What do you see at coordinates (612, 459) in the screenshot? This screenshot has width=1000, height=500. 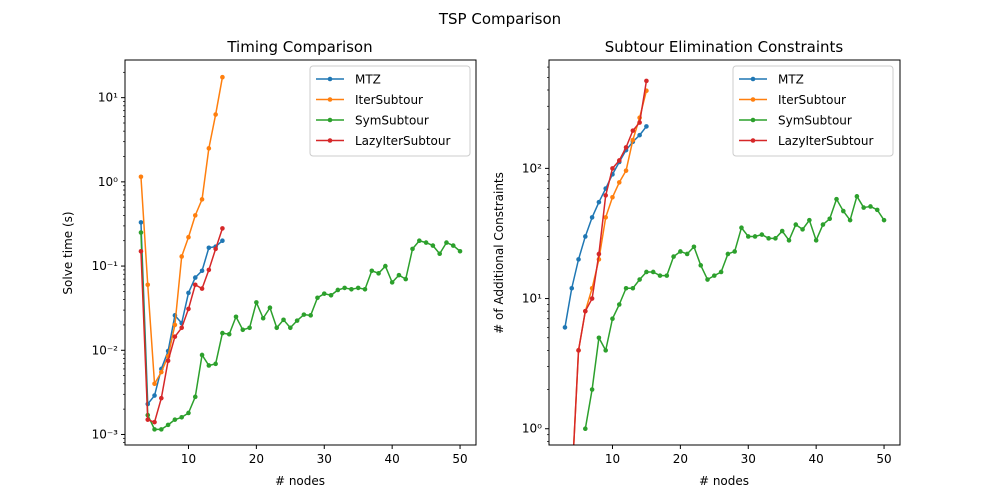 I see `x-tick-label: 10` at bounding box center [612, 459].